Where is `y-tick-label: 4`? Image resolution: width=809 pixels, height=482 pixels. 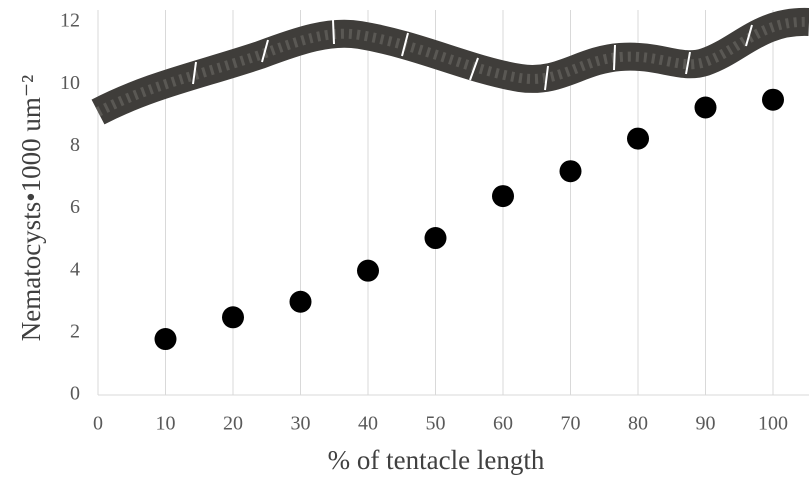
y-tick-label: 4 is located at coordinates (75, 269).